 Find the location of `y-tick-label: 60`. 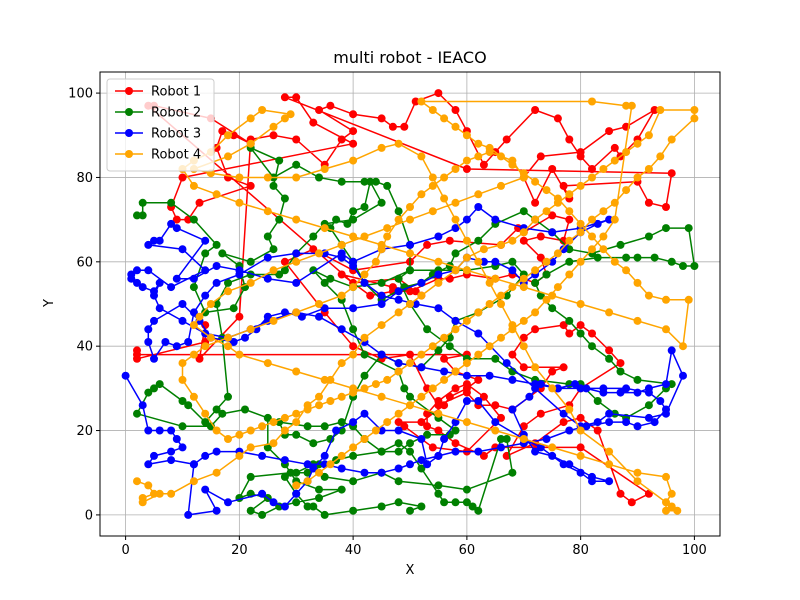

y-tick-label: 60 is located at coordinates (84, 262).